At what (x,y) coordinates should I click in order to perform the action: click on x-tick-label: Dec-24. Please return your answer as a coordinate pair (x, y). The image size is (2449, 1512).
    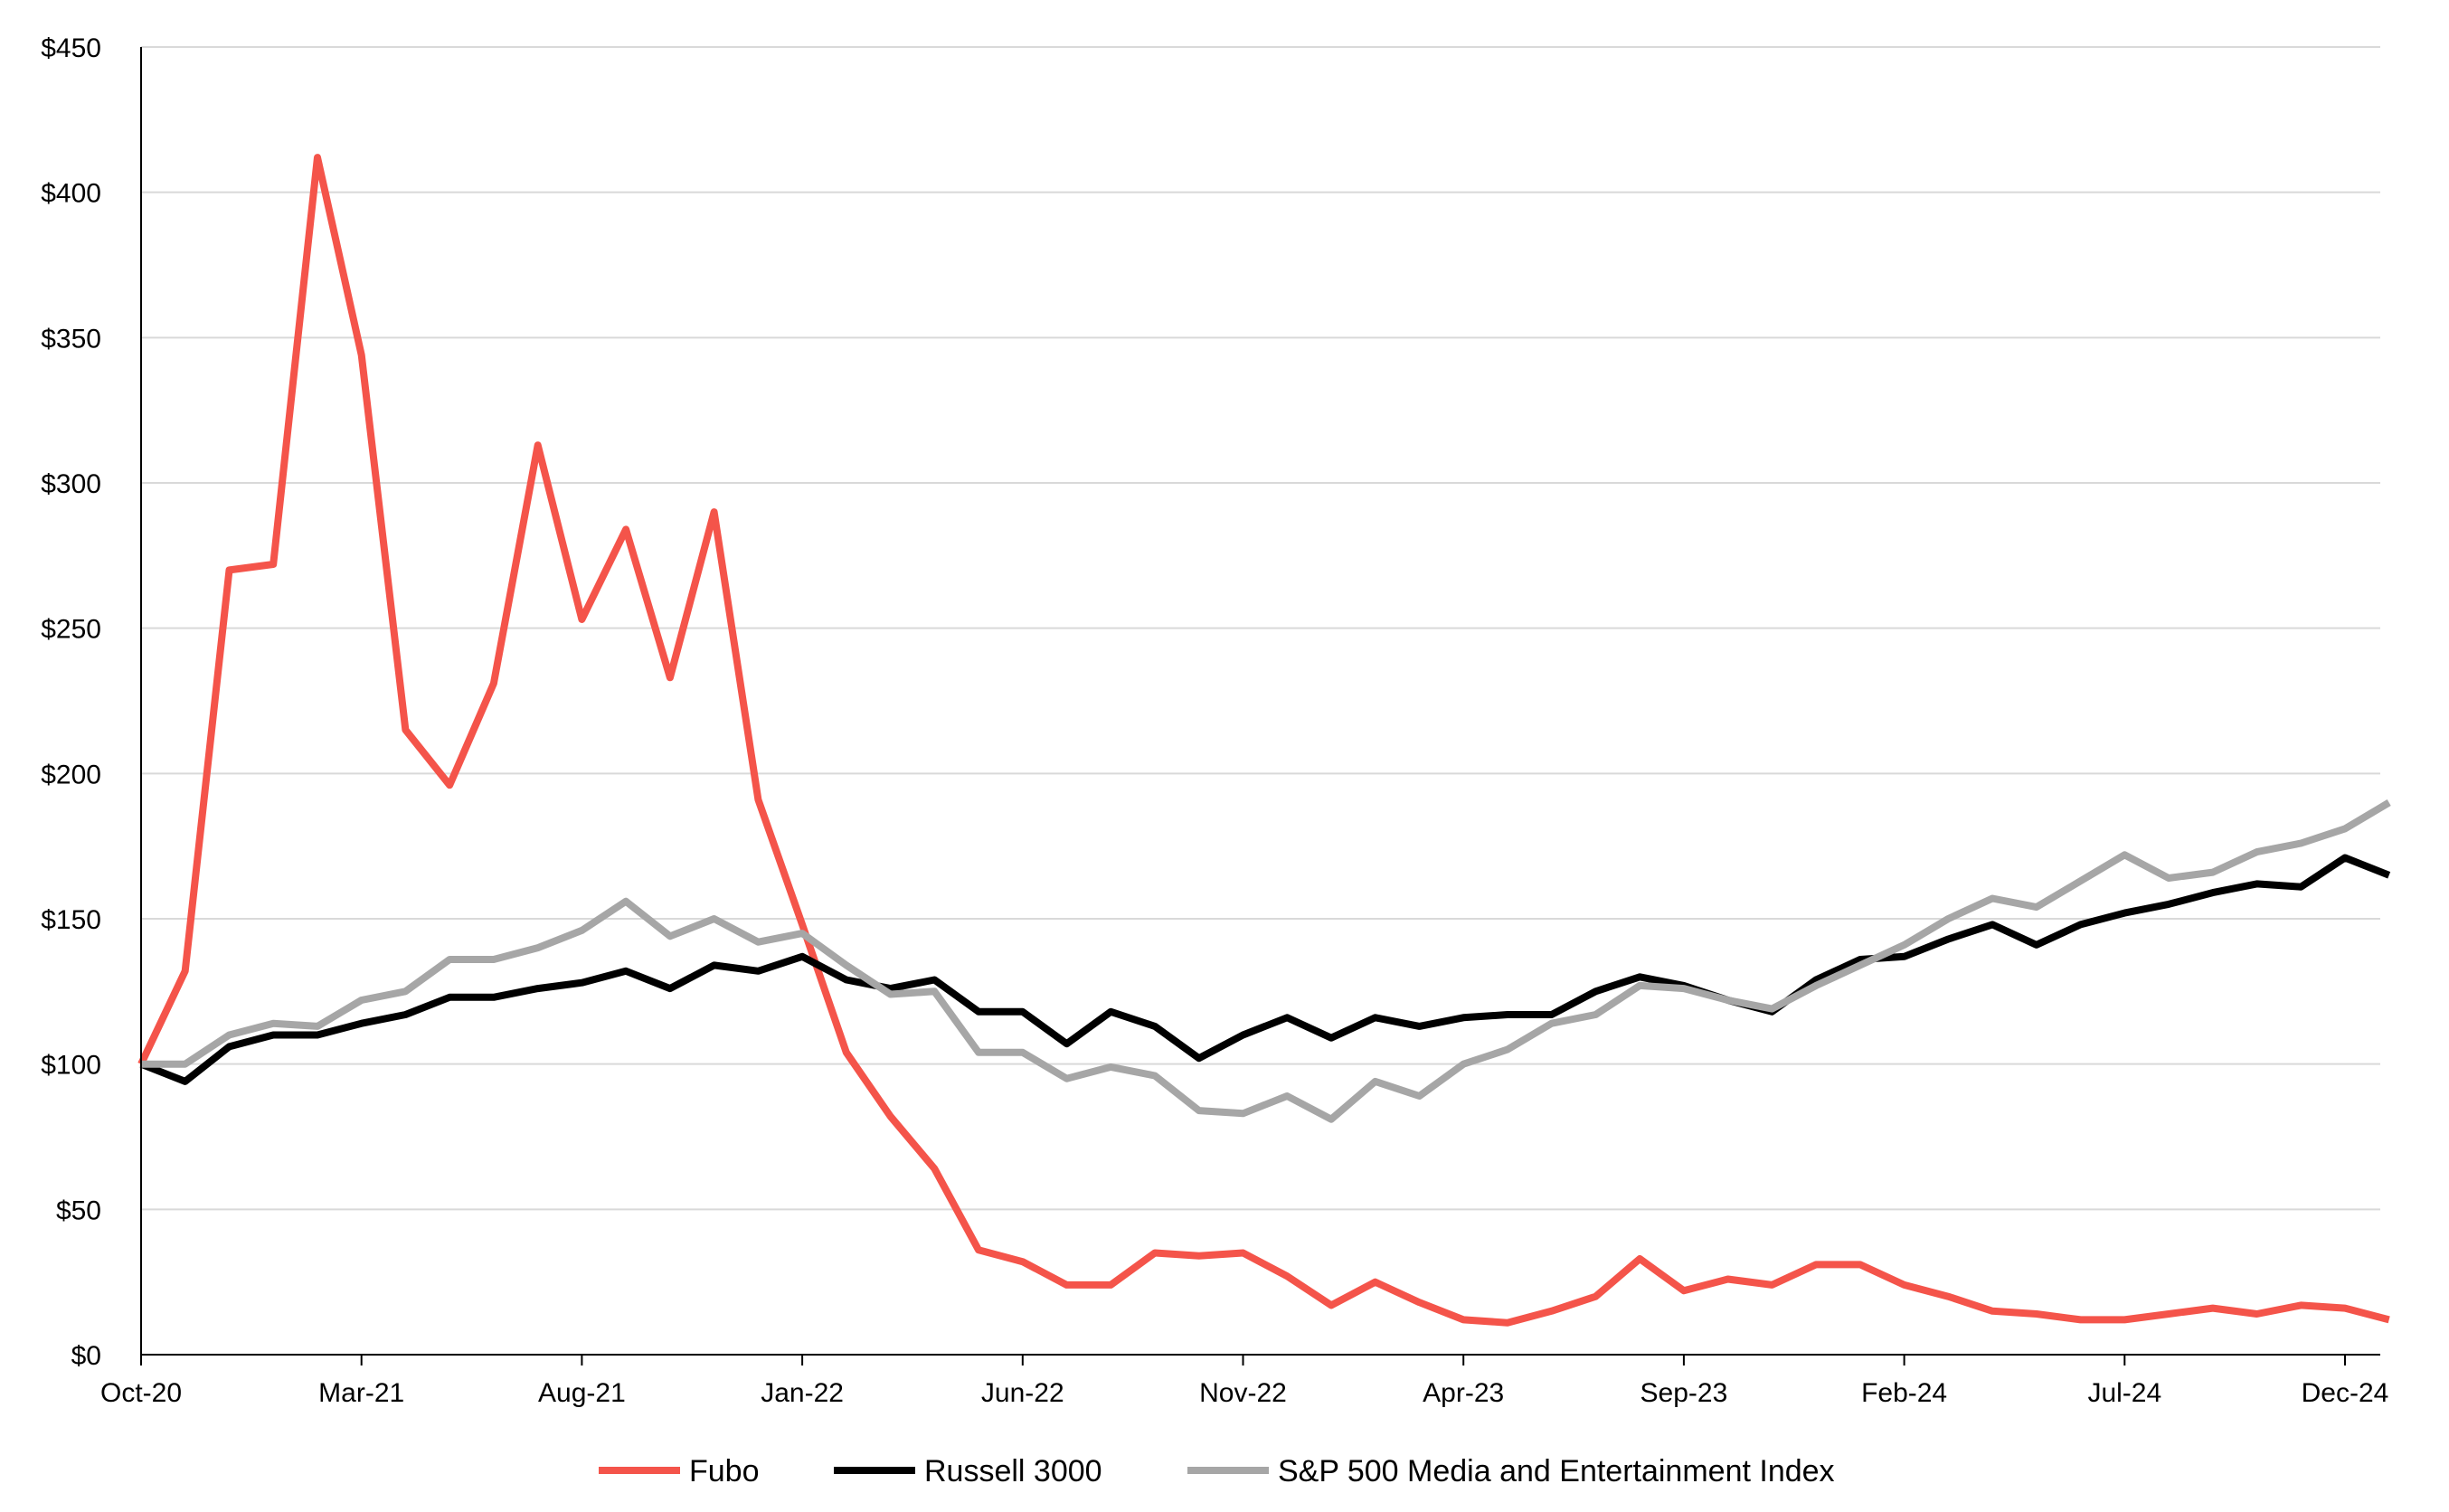
    Looking at the image, I should click on (2345, 1393).